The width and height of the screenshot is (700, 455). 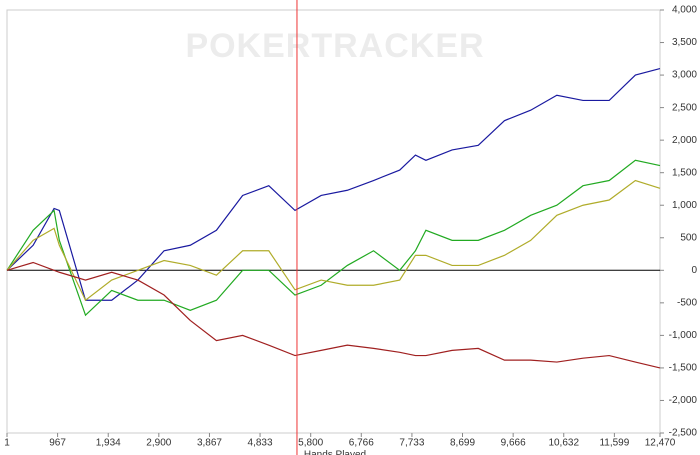 I want to click on y-tick-label: 1,000, so click(x=684, y=205).